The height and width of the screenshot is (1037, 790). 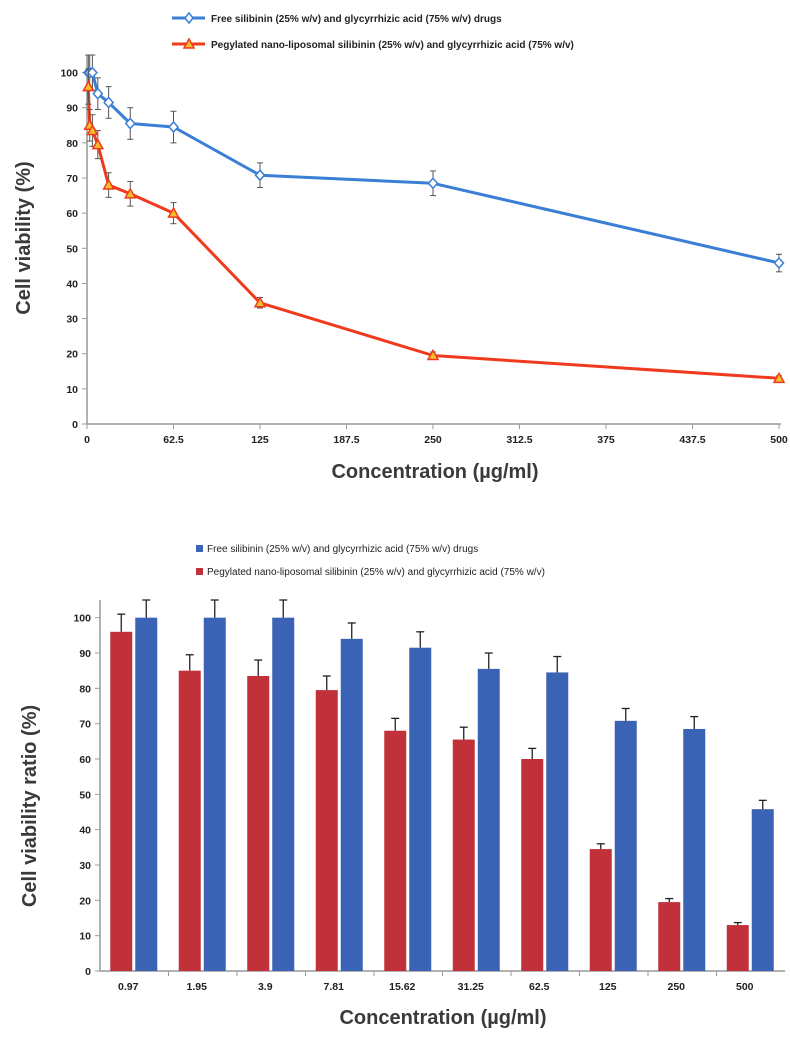 I want to click on bar-y-tick-label: 50, so click(x=85, y=795).